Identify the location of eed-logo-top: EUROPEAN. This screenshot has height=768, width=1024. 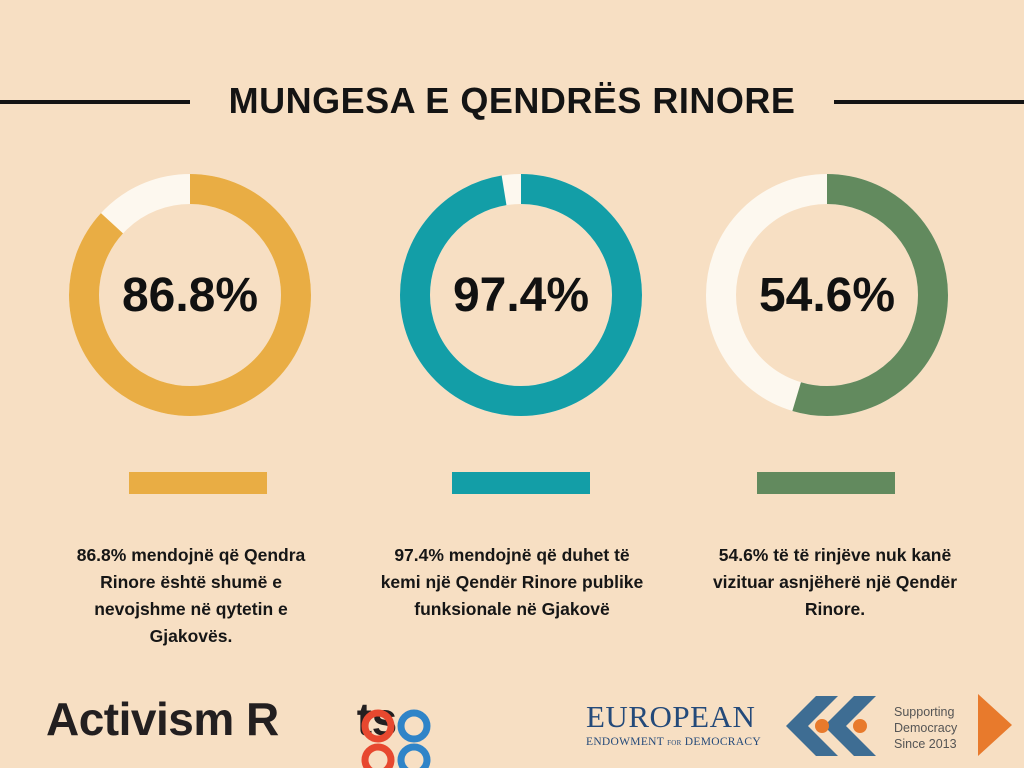
(671, 716).